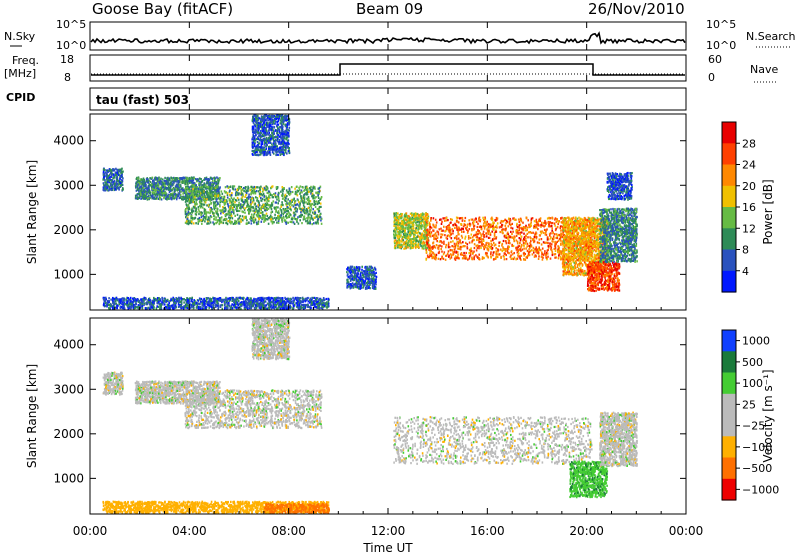 The image size is (800, 554). I want to click on velocity-colorbar-tick-label: 25, so click(749, 404).